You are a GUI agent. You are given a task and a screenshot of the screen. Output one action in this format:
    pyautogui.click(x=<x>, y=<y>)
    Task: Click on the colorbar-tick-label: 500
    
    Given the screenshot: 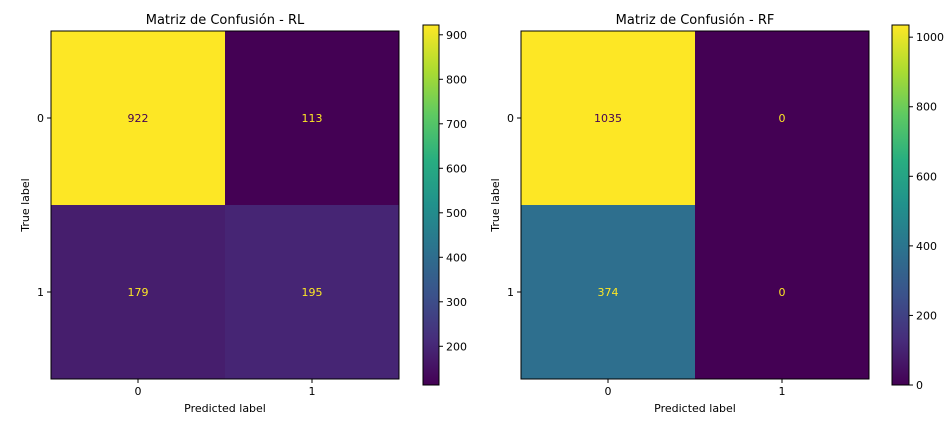 What is the action you would take?
    pyautogui.click(x=456, y=213)
    